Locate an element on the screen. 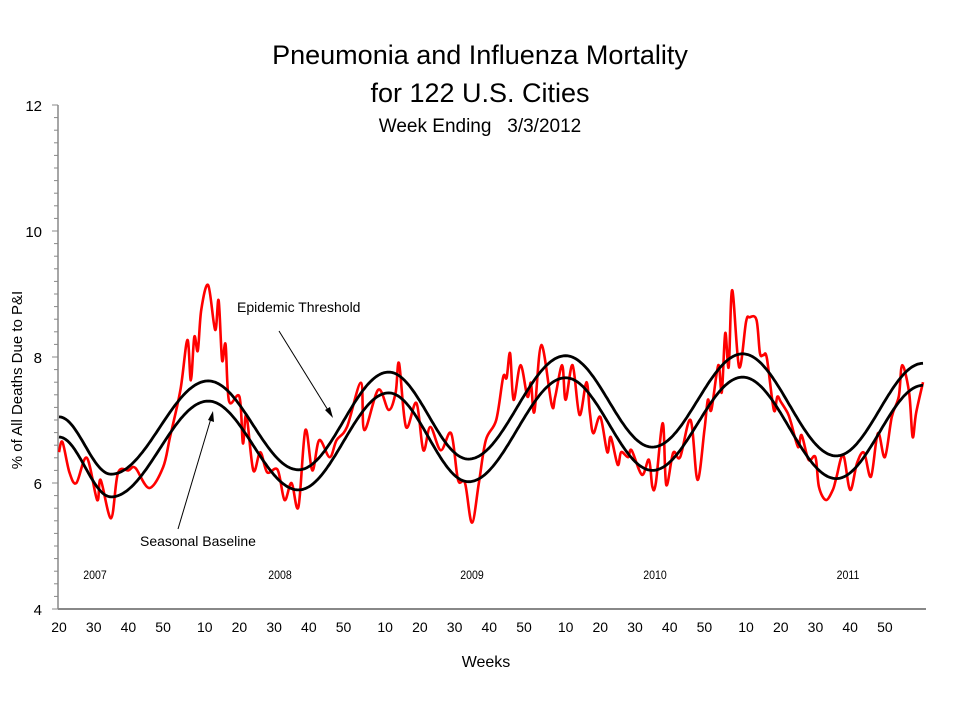  y-tick-label: 10 is located at coordinates (33, 232).